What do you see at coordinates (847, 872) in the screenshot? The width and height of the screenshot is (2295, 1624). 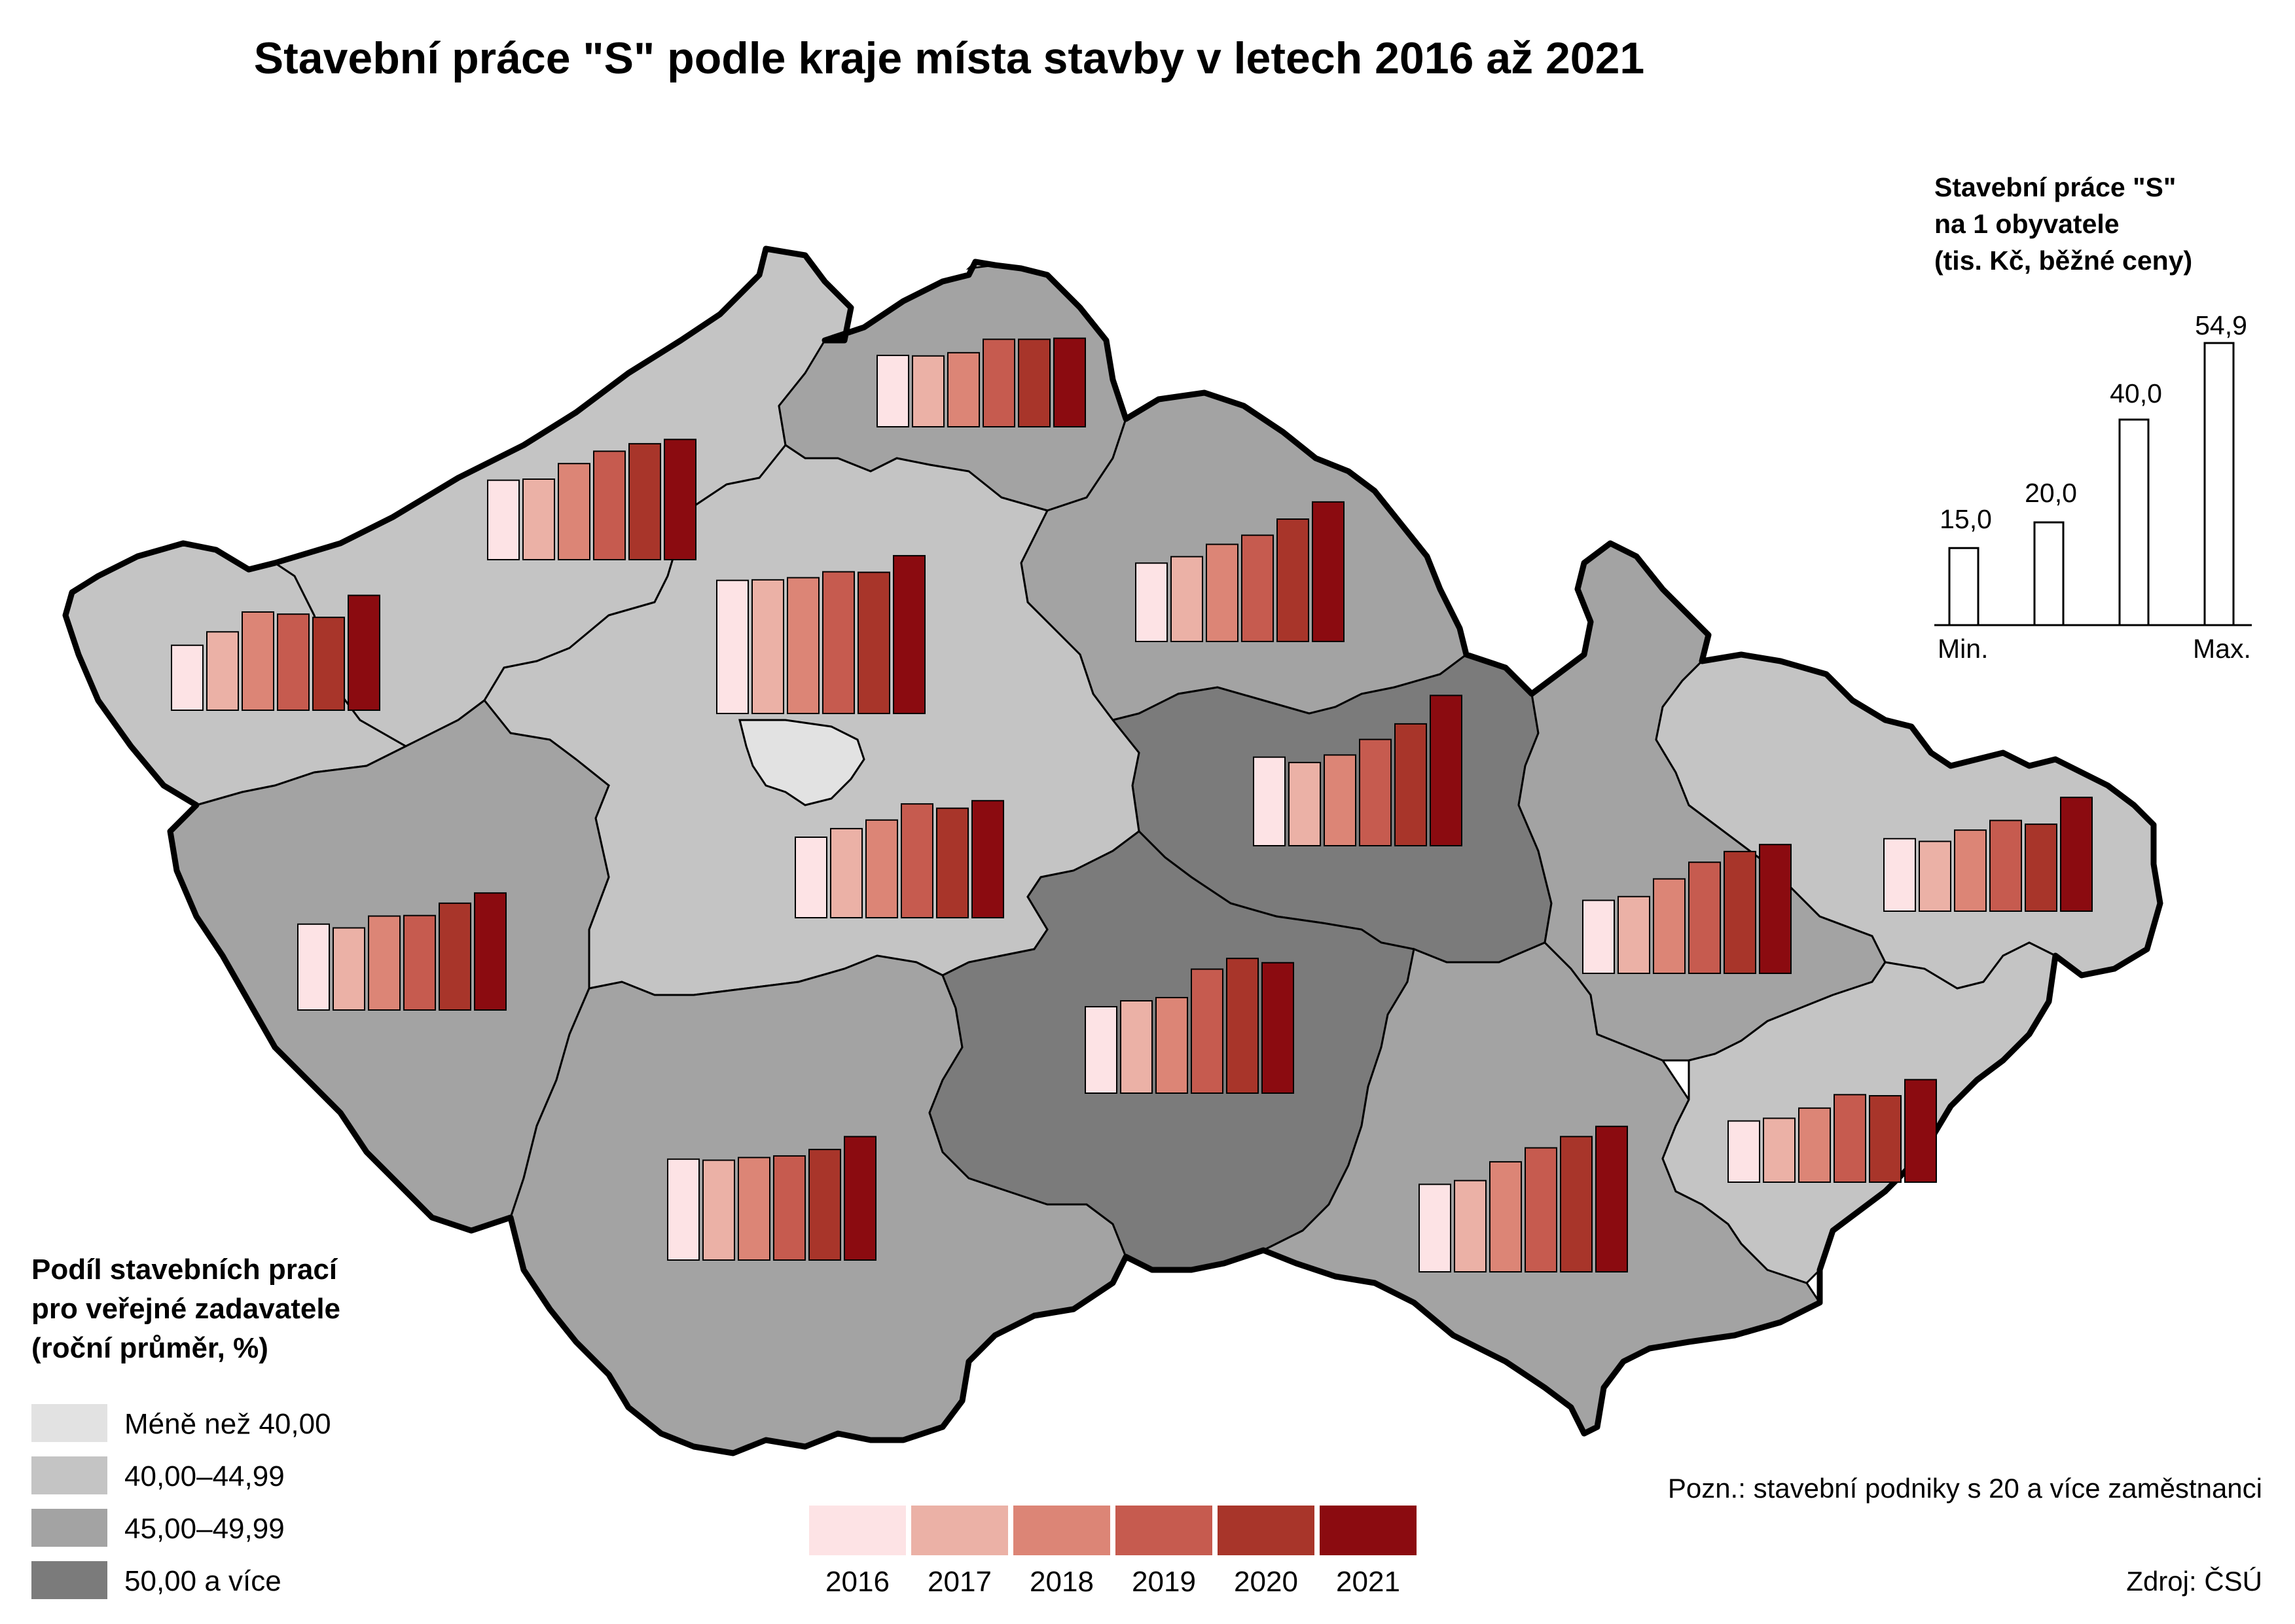 I see `bar-stredocesky-2017` at bounding box center [847, 872].